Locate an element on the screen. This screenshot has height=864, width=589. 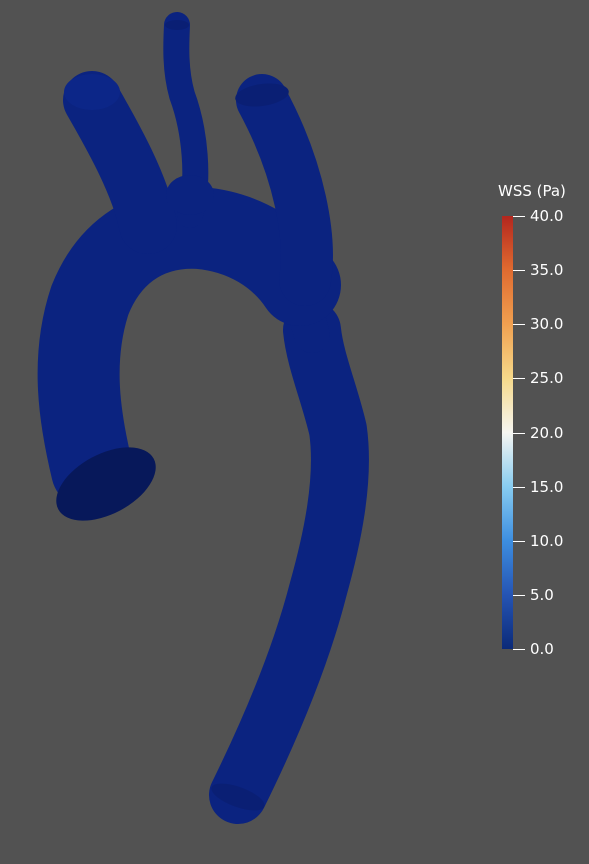
carotid-outlet is located at coordinates (177, 25).